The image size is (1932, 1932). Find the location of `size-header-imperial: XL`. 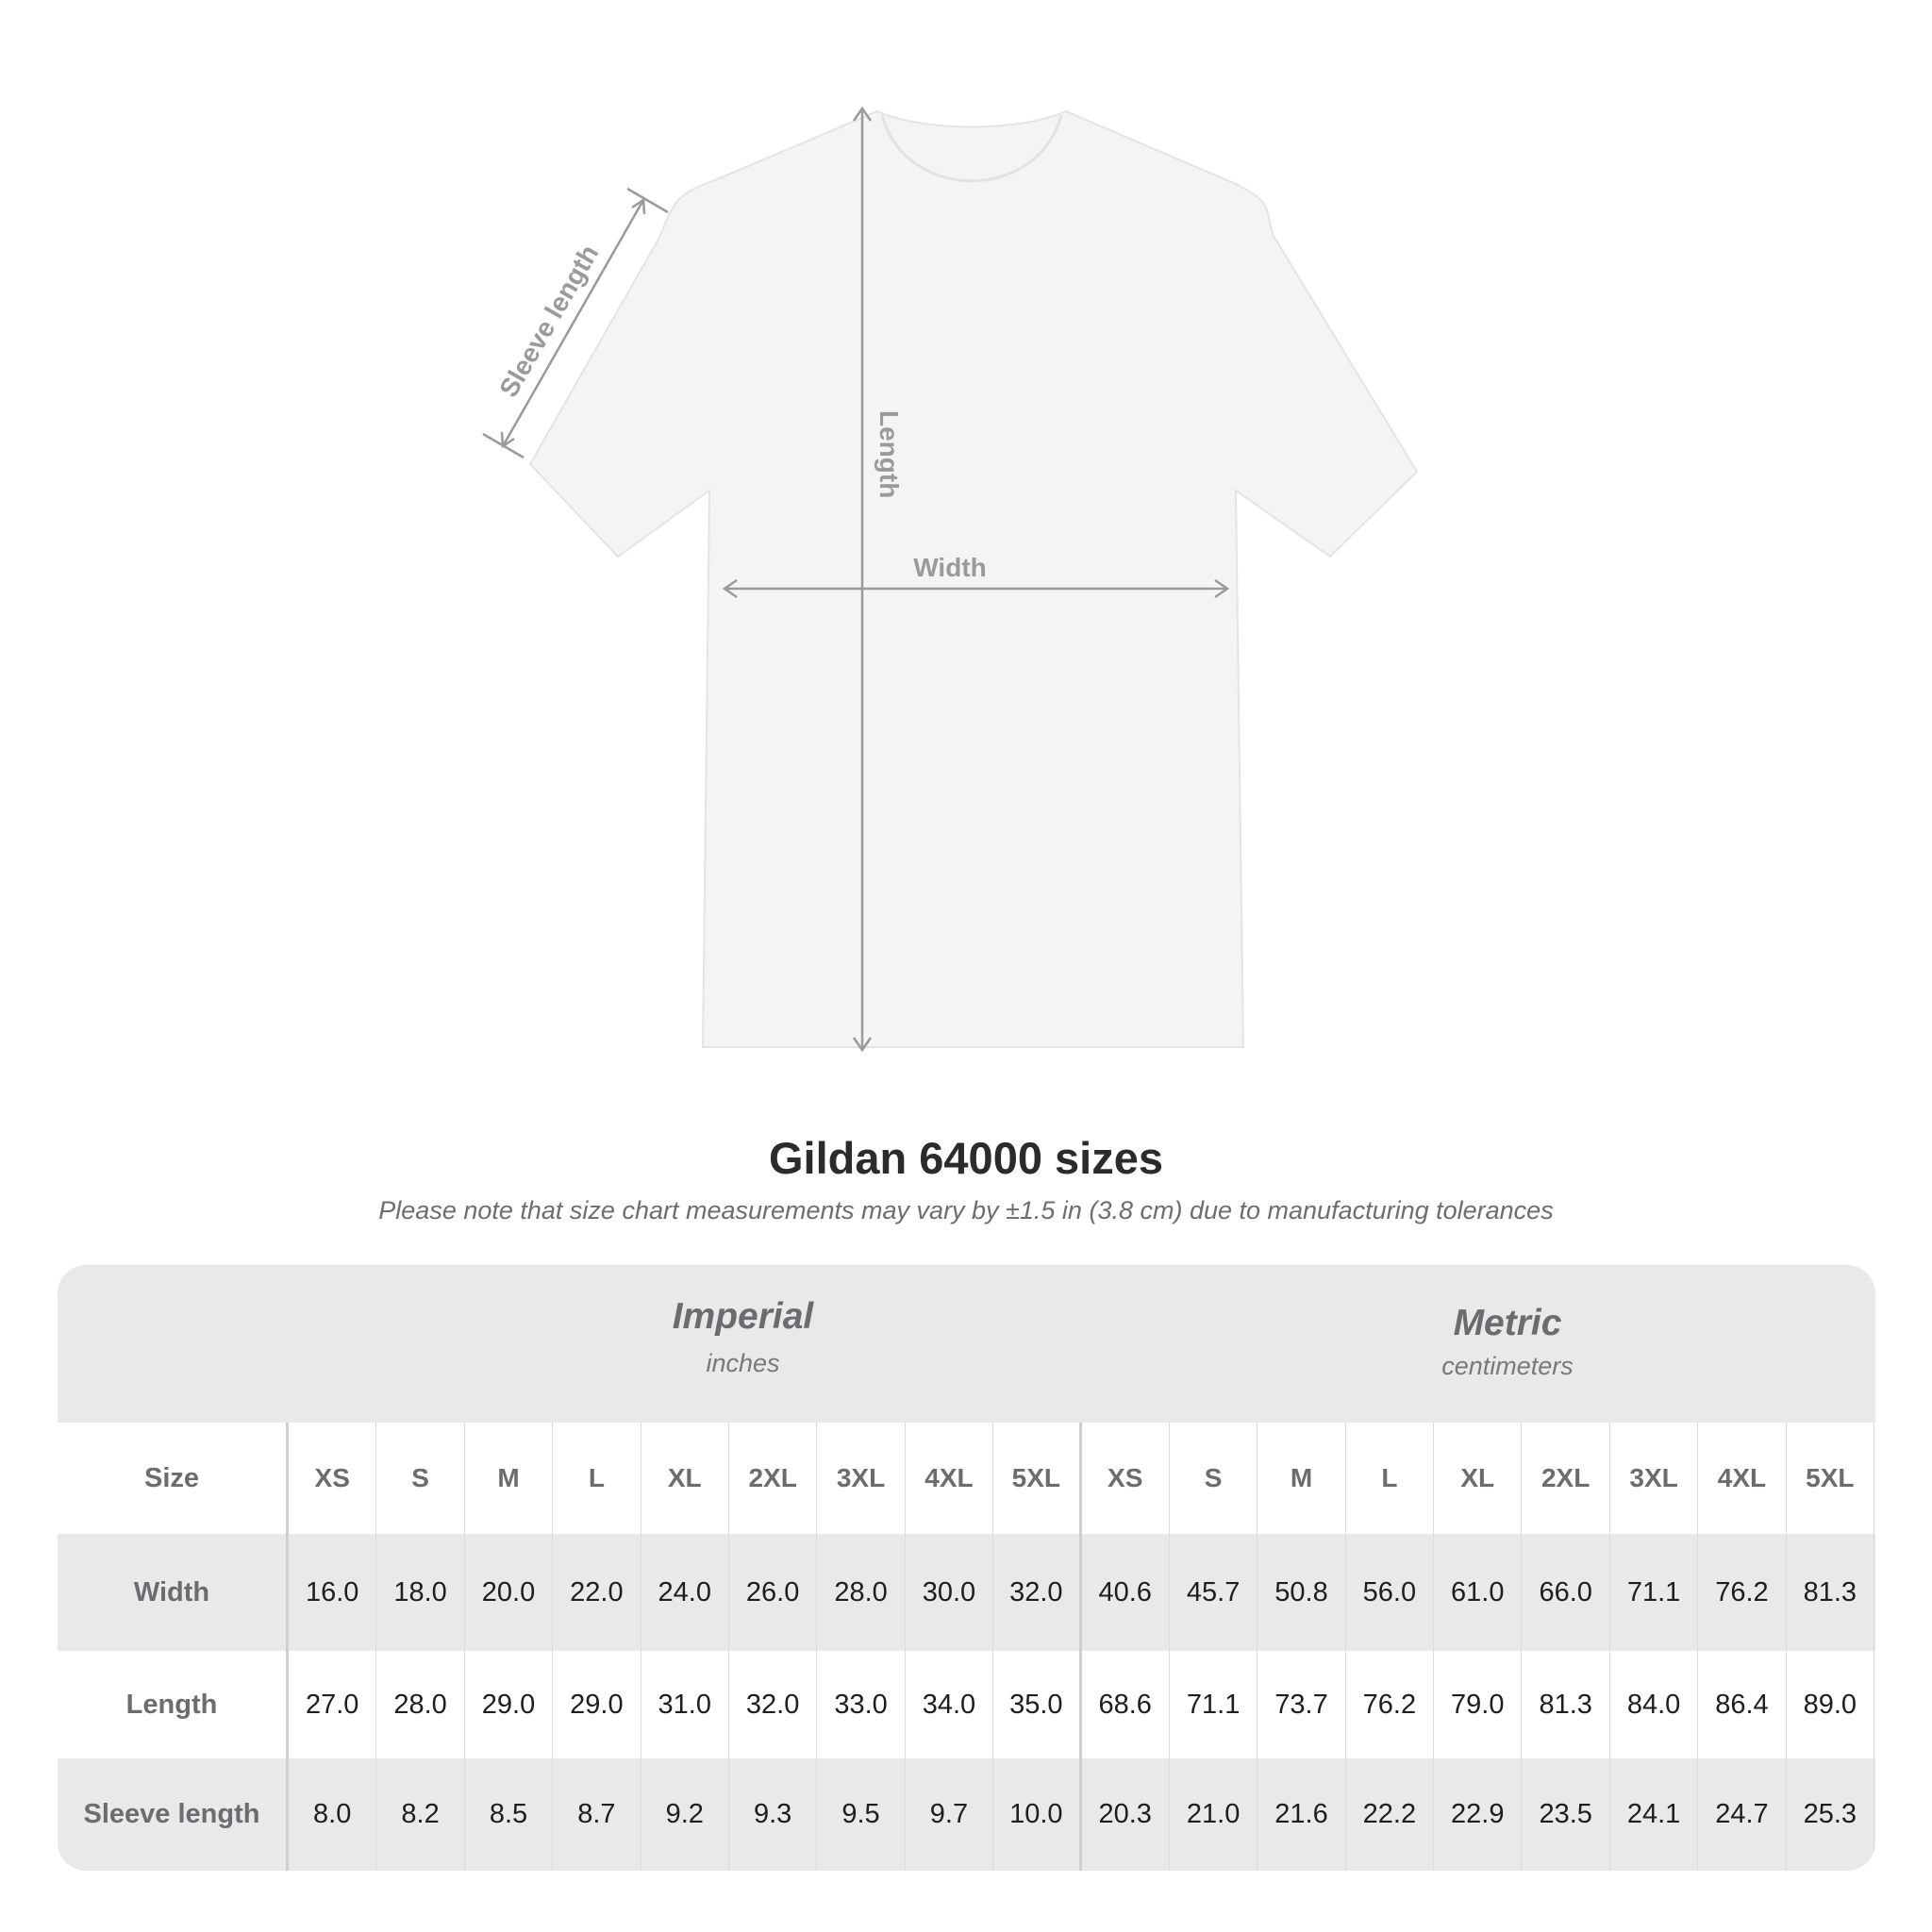

size-header-imperial: XL is located at coordinates (685, 1478).